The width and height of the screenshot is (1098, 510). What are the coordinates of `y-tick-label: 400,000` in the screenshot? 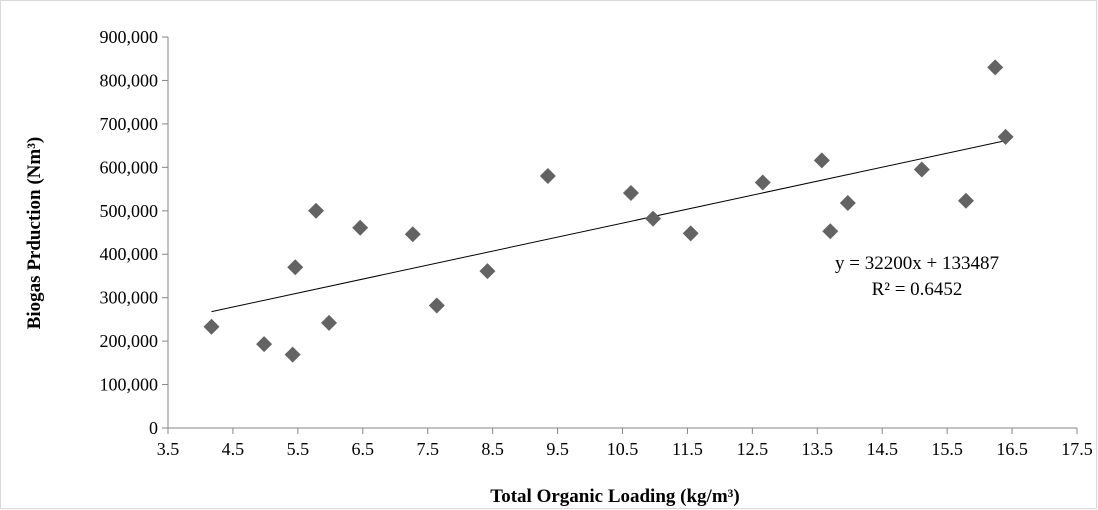 It's located at (129, 254).